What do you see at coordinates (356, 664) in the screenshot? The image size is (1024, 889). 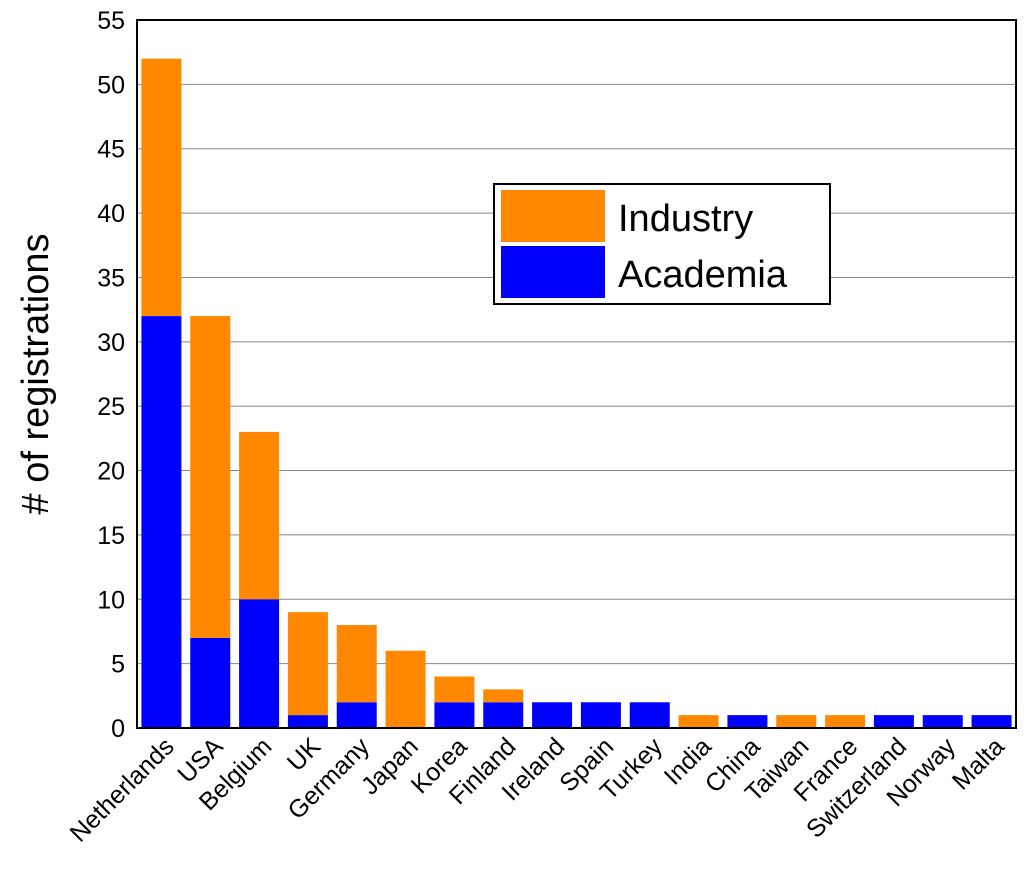 I see `bar-industry-germany` at bounding box center [356, 664].